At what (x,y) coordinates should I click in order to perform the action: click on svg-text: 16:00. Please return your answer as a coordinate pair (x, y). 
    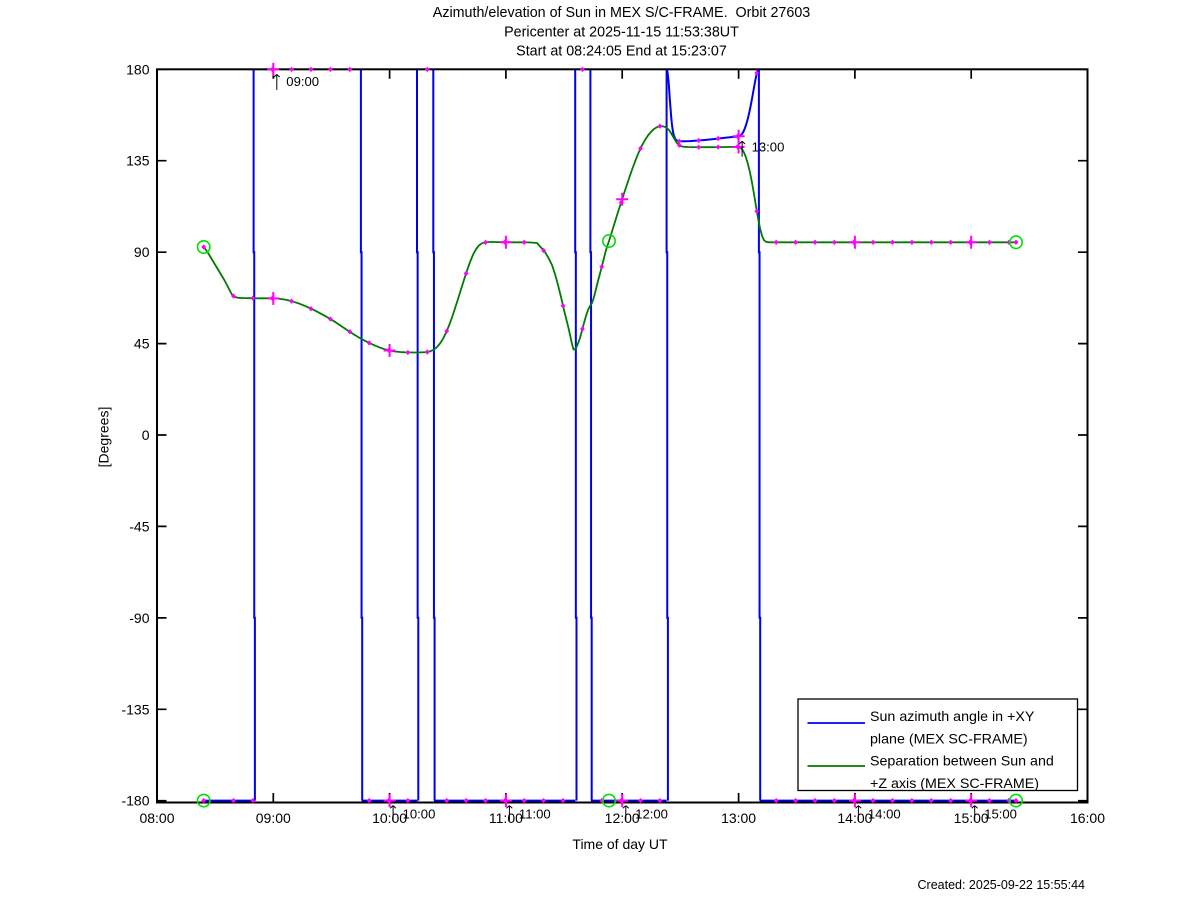
    Looking at the image, I should click on (1087, 818).